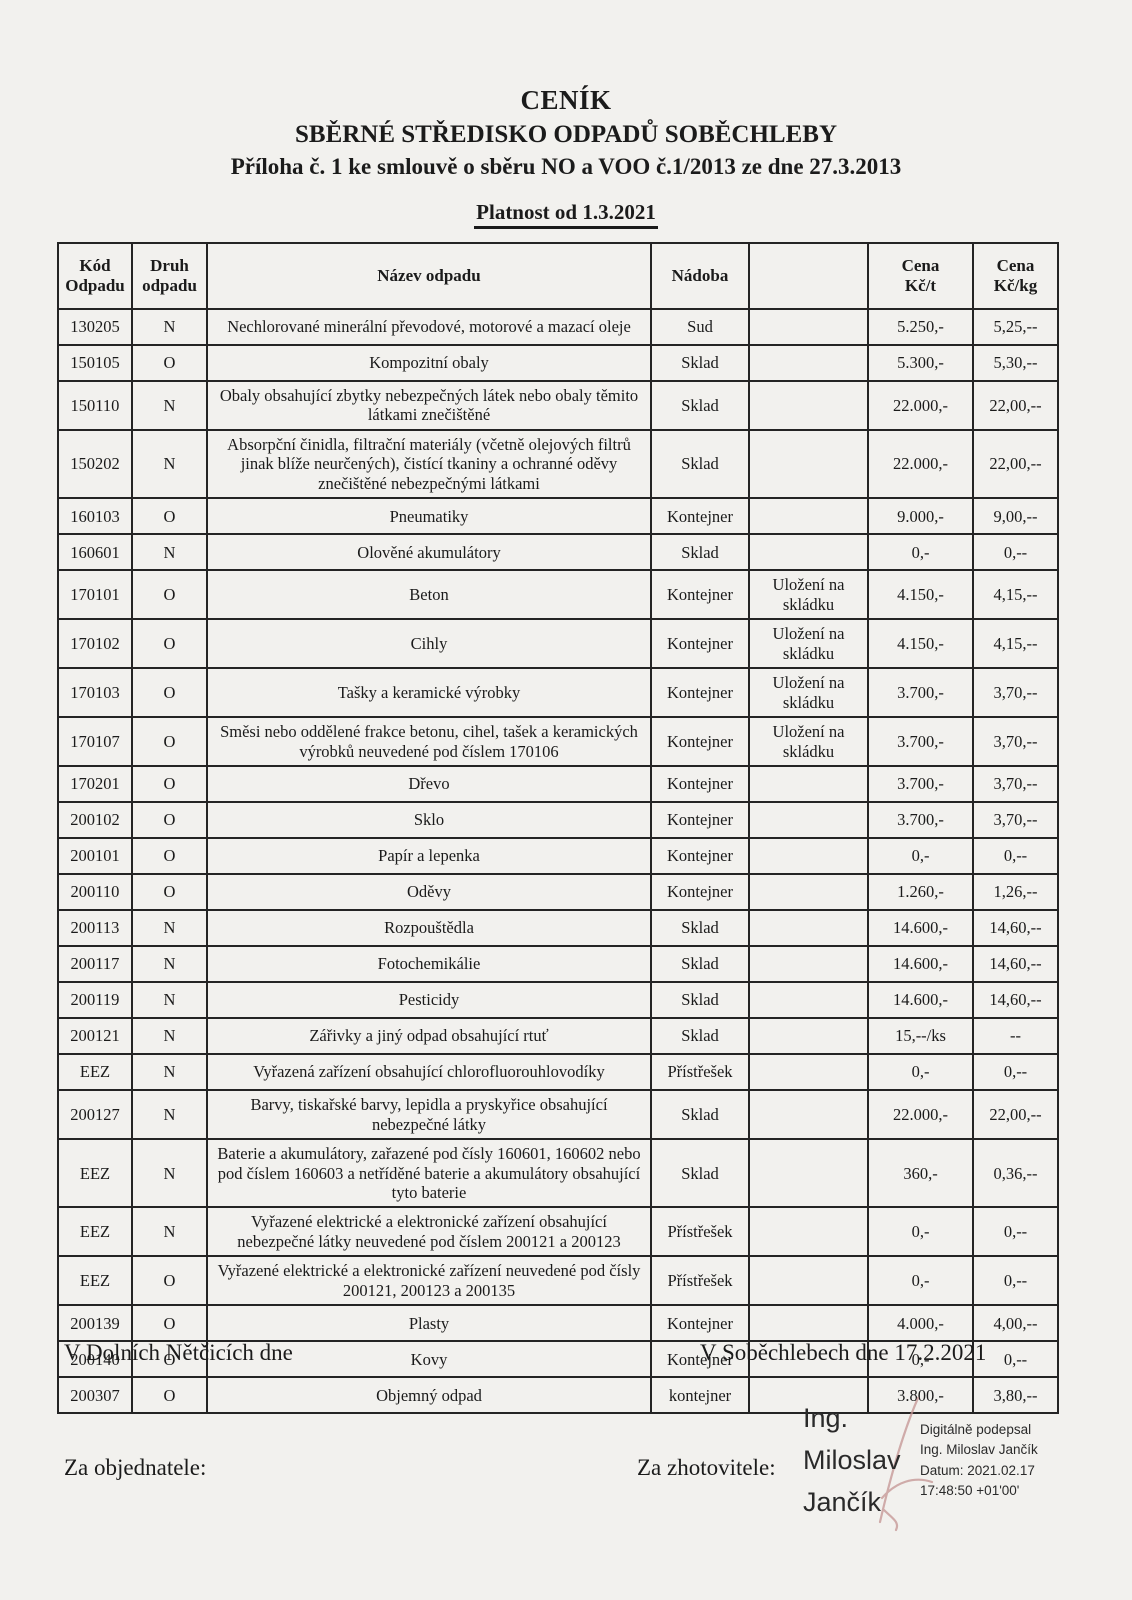  What do you see at coordinates (429, 552) in the screenshot?
I see `cell-name: Olověné akumulátory` at bounding box center [429, 552].